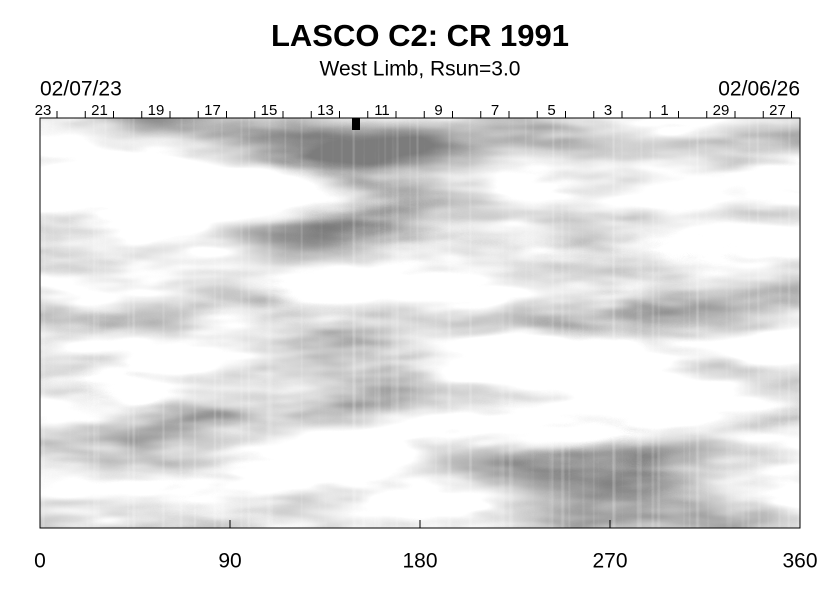  I want to click on day-label: 21, so click(99, 110).